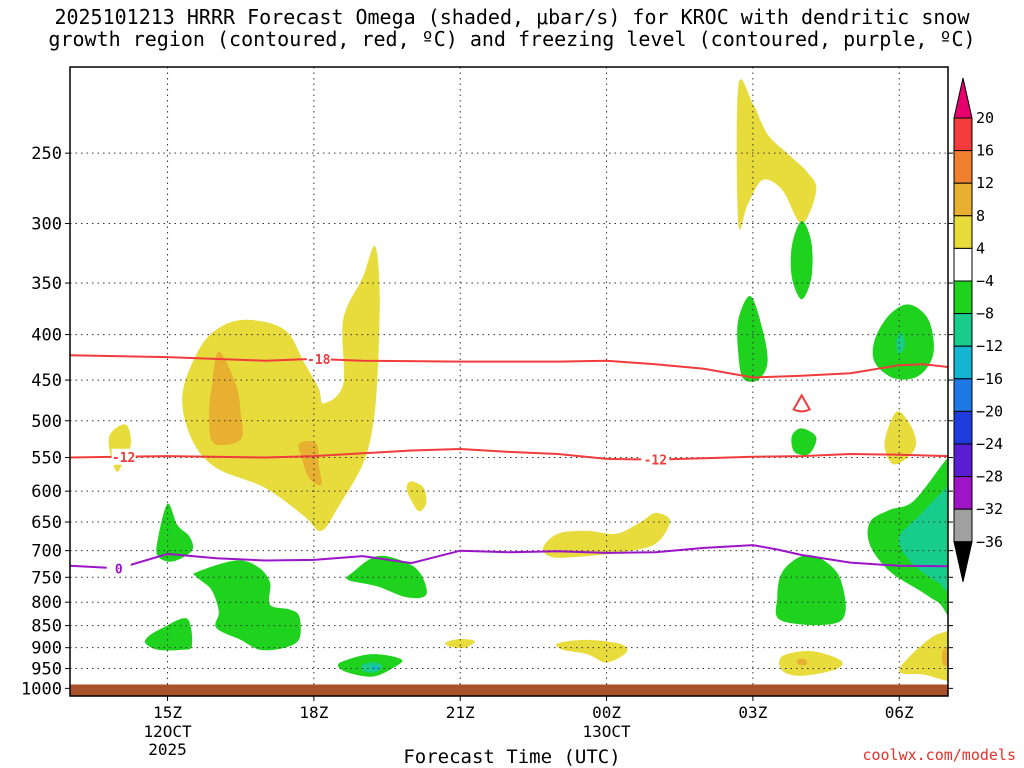  Describe the element at coordinates (313, 712) in the screenshot. I see `x-tick-label: 18Z` at that location.